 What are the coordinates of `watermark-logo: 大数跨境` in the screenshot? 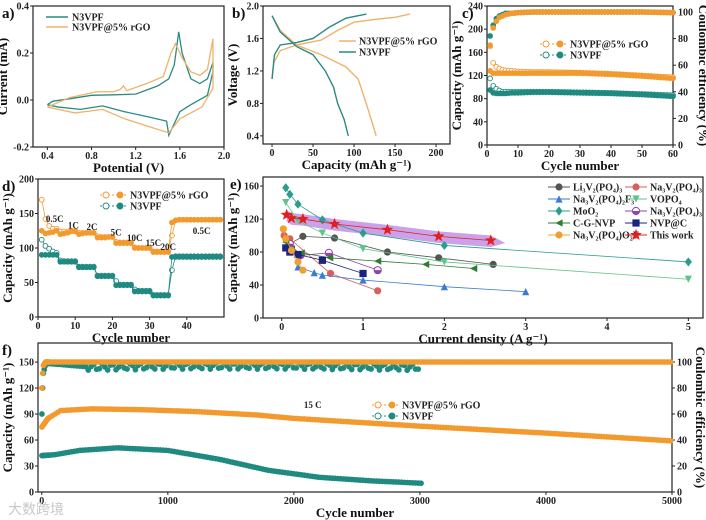 It's located at (36, 510).